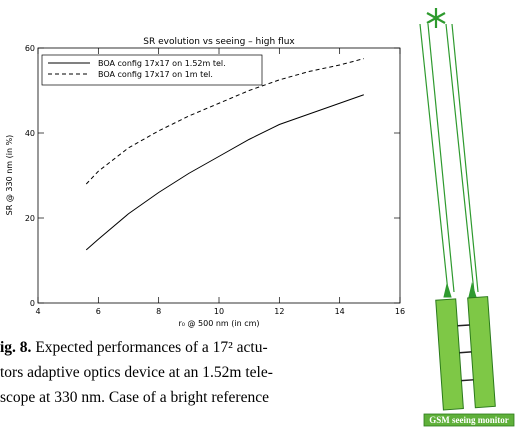  What do you see at coordinates (16, 347) in the screenshot?
I see `caption-label: ig. 8.` at bounding box center [16, 347].